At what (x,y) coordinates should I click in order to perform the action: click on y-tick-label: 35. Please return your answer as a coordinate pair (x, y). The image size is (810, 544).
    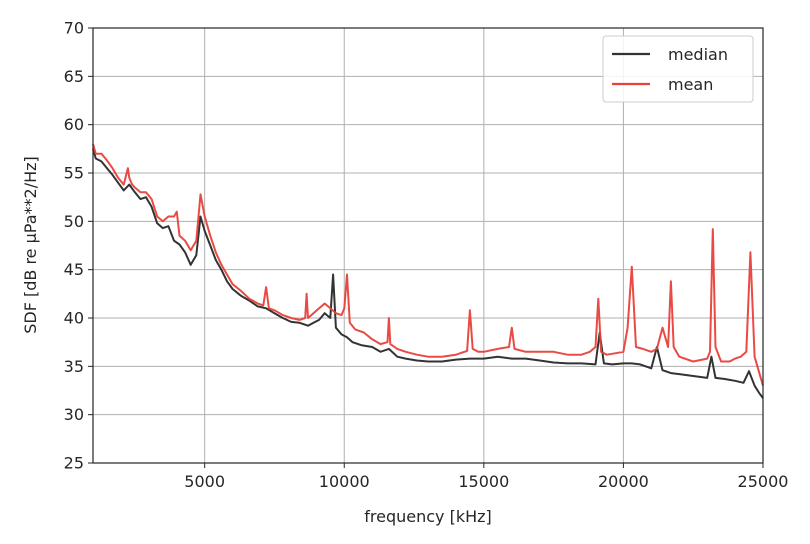
    Looking at the image, I should click on (74, 366).